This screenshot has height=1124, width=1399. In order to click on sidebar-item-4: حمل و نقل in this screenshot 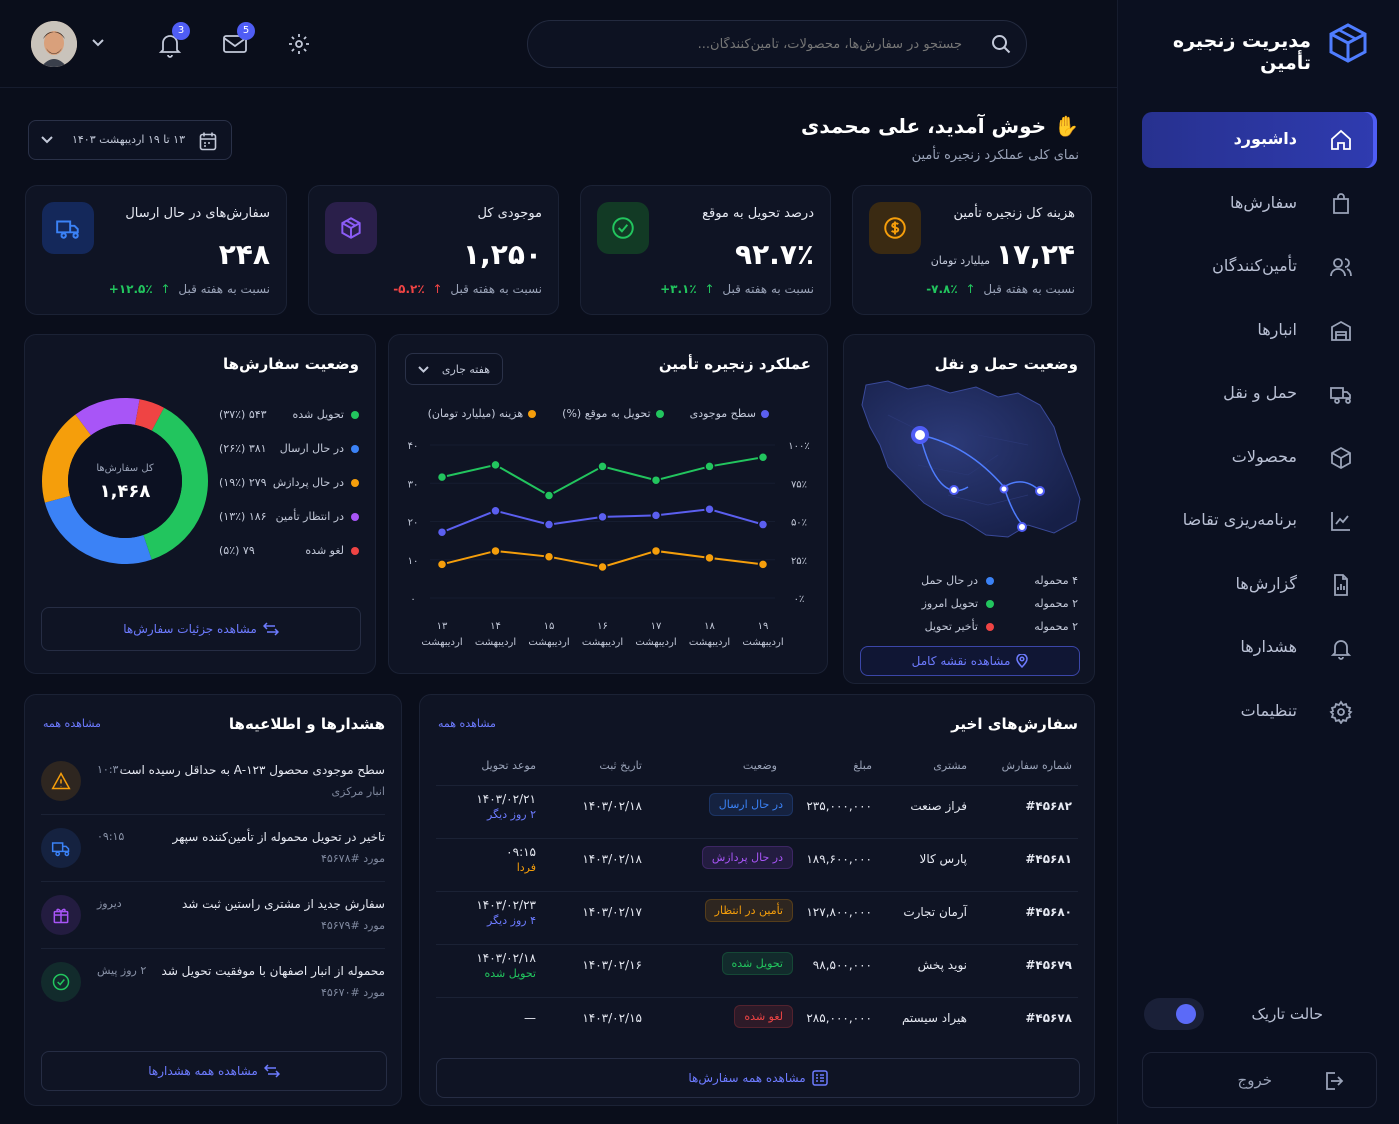, I will do `click(1259, 394)`.